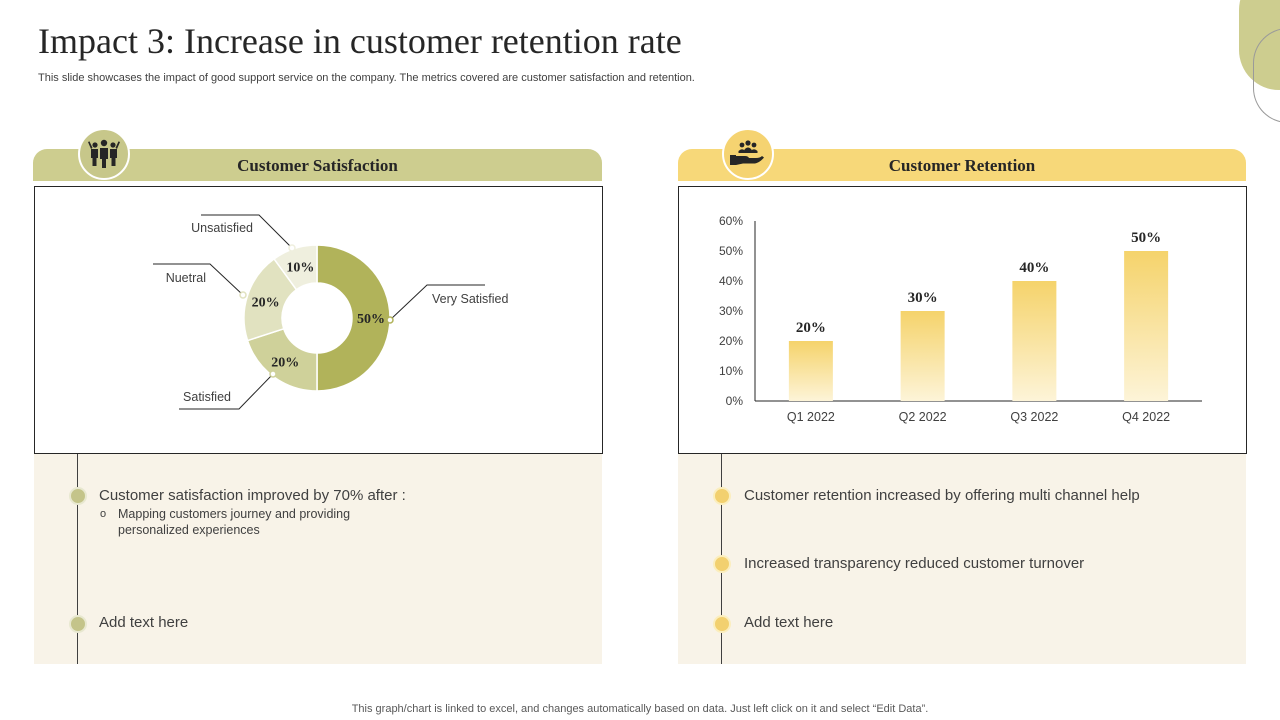 The width and height of the screenshot is (1280, 720). I want to click on retention-bullet: Add text here, so click(789, 622).